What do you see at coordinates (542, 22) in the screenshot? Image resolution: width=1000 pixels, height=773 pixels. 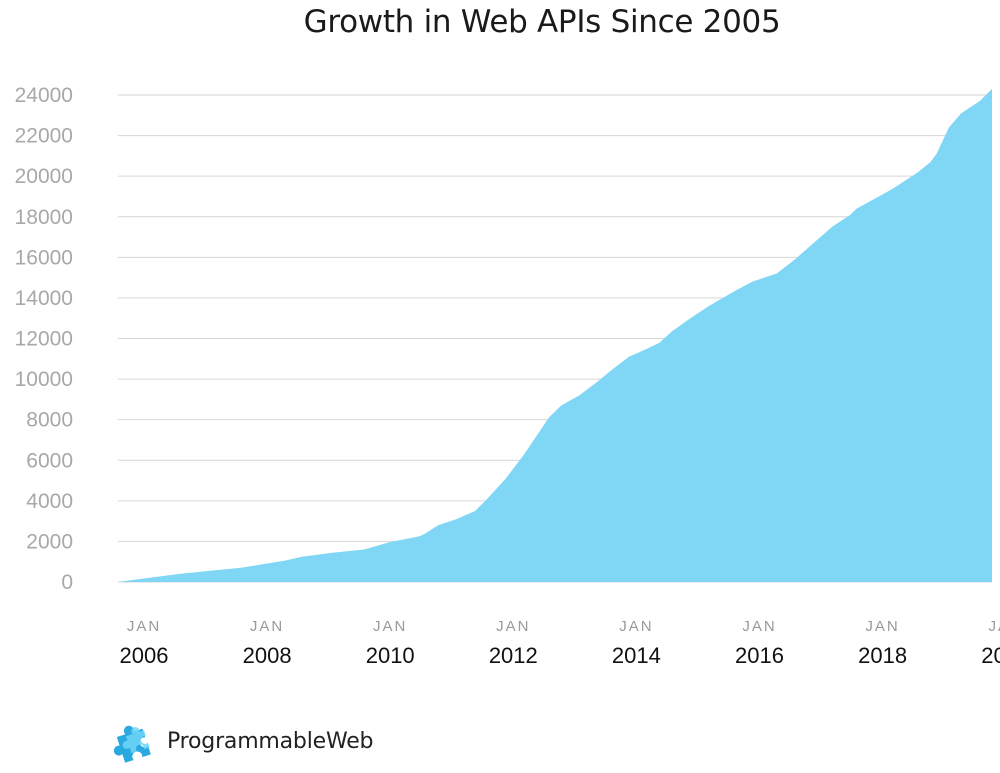 I see `chart-title: Growth in Web APIs Since 2005` at bounding box center [542, 22].